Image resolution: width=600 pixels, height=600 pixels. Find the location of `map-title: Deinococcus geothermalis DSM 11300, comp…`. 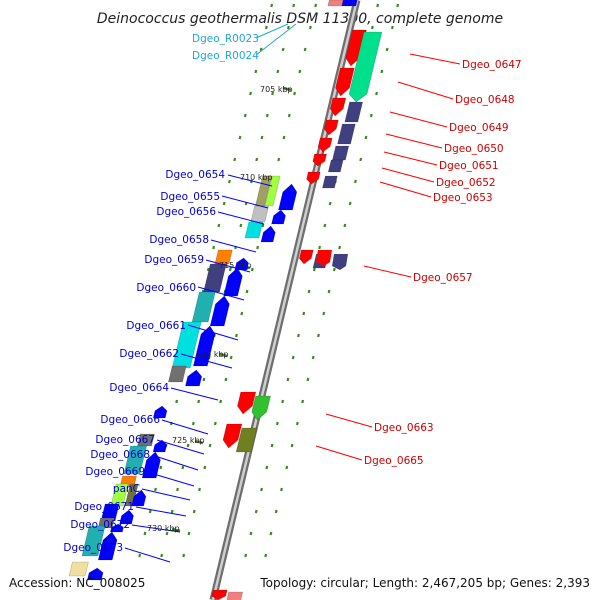

map-title: Deinococcus geothermalis DSM 11300, comp… is located at coordinates (300, 19).